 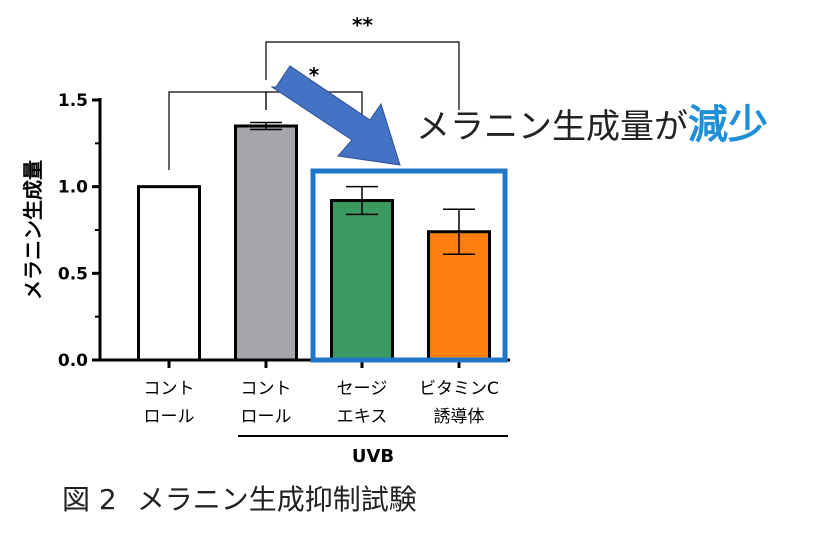 I want to click on y-tick-label: 1.5, so click(x=73, y=101).